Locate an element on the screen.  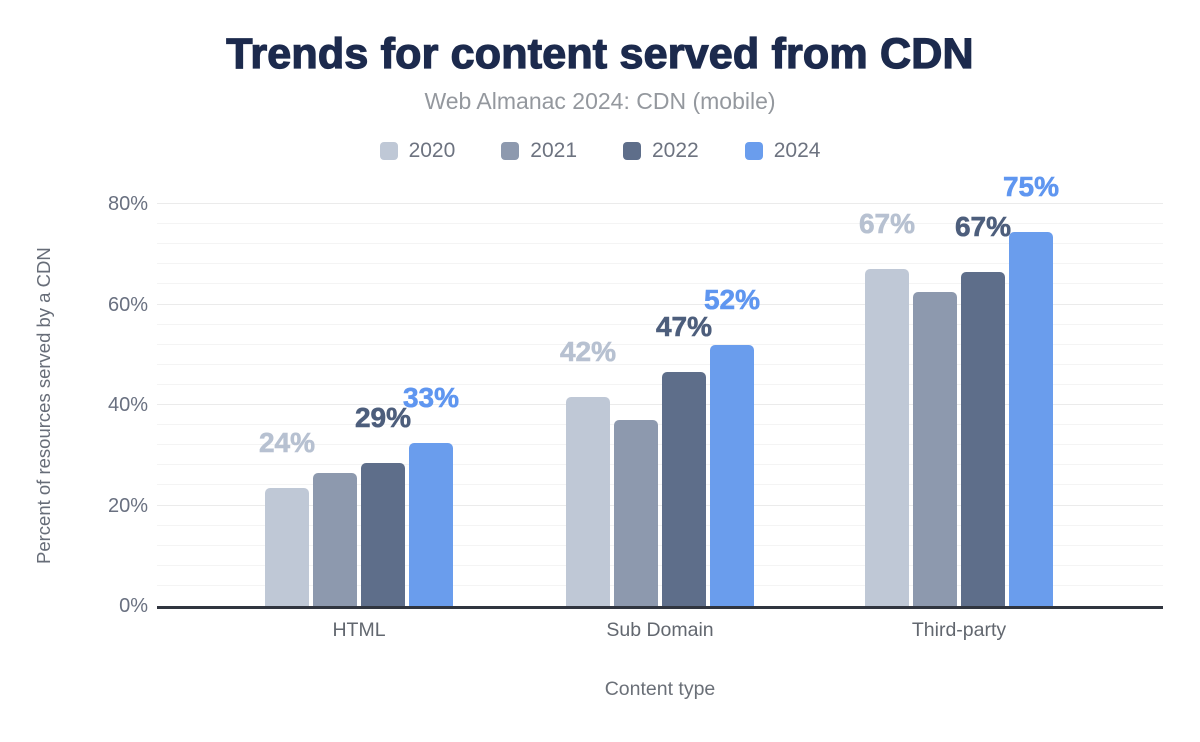
x-axis-tick-label-html: HTML is located at coordinates (359, 630).